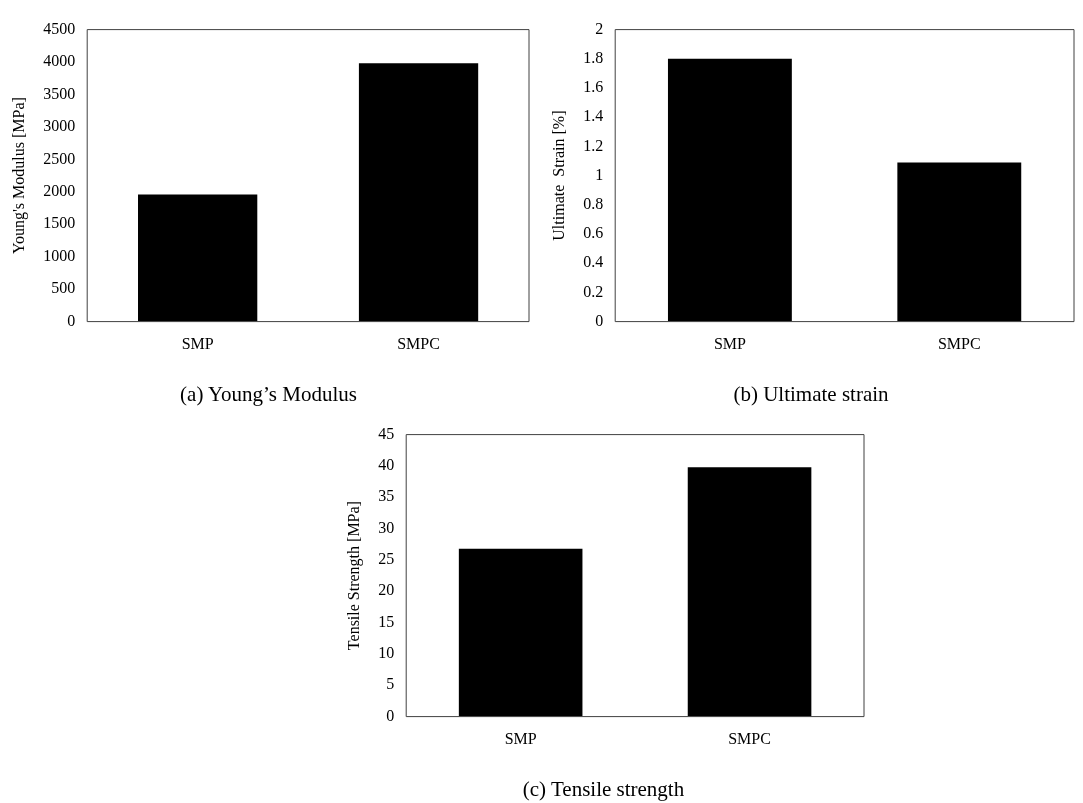  Describe the element at coordinates (593, 87) in the screenshot. I see `y-tick-label: 1.6` at that location.